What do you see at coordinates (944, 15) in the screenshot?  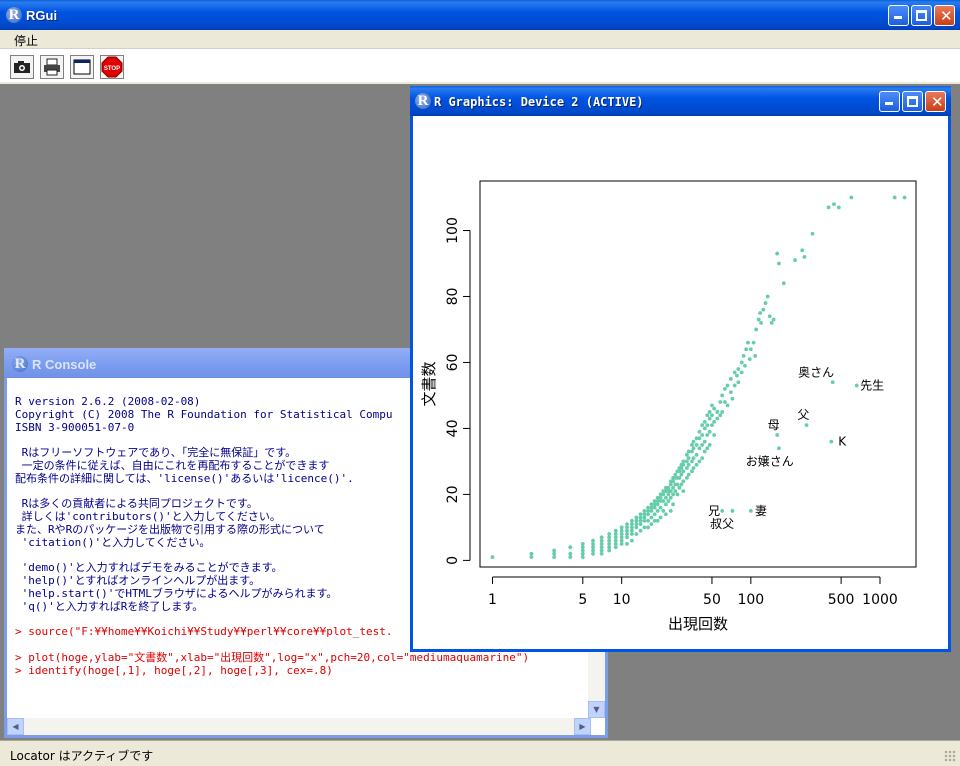 I see `close-button: ✕` at bounding box center [944, 15].